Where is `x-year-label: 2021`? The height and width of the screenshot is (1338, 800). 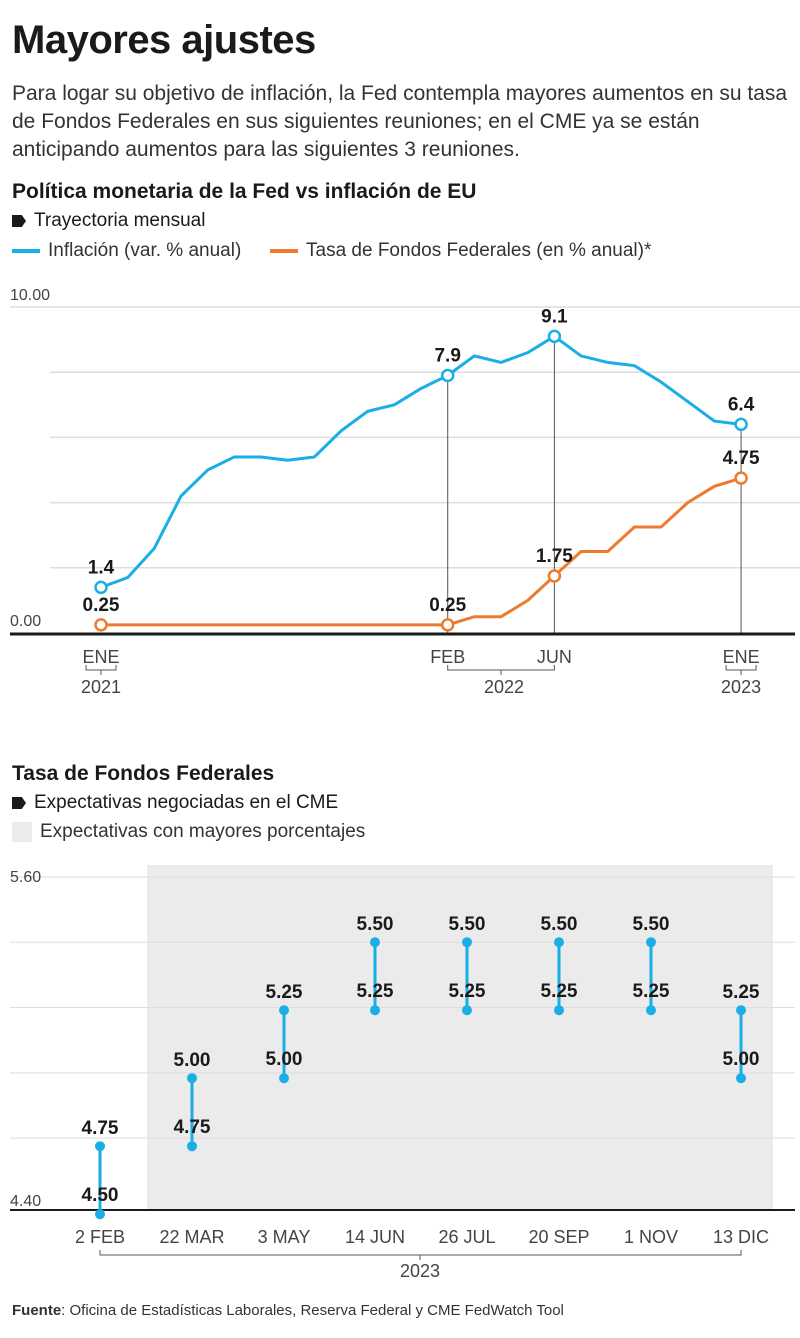 x-year-label: 2021 is located at coordinates (101, 687).